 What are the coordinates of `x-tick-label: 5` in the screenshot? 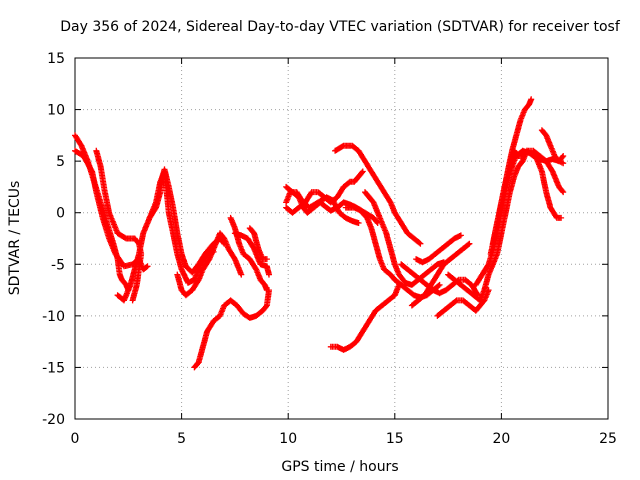 It's located at (181, 439).